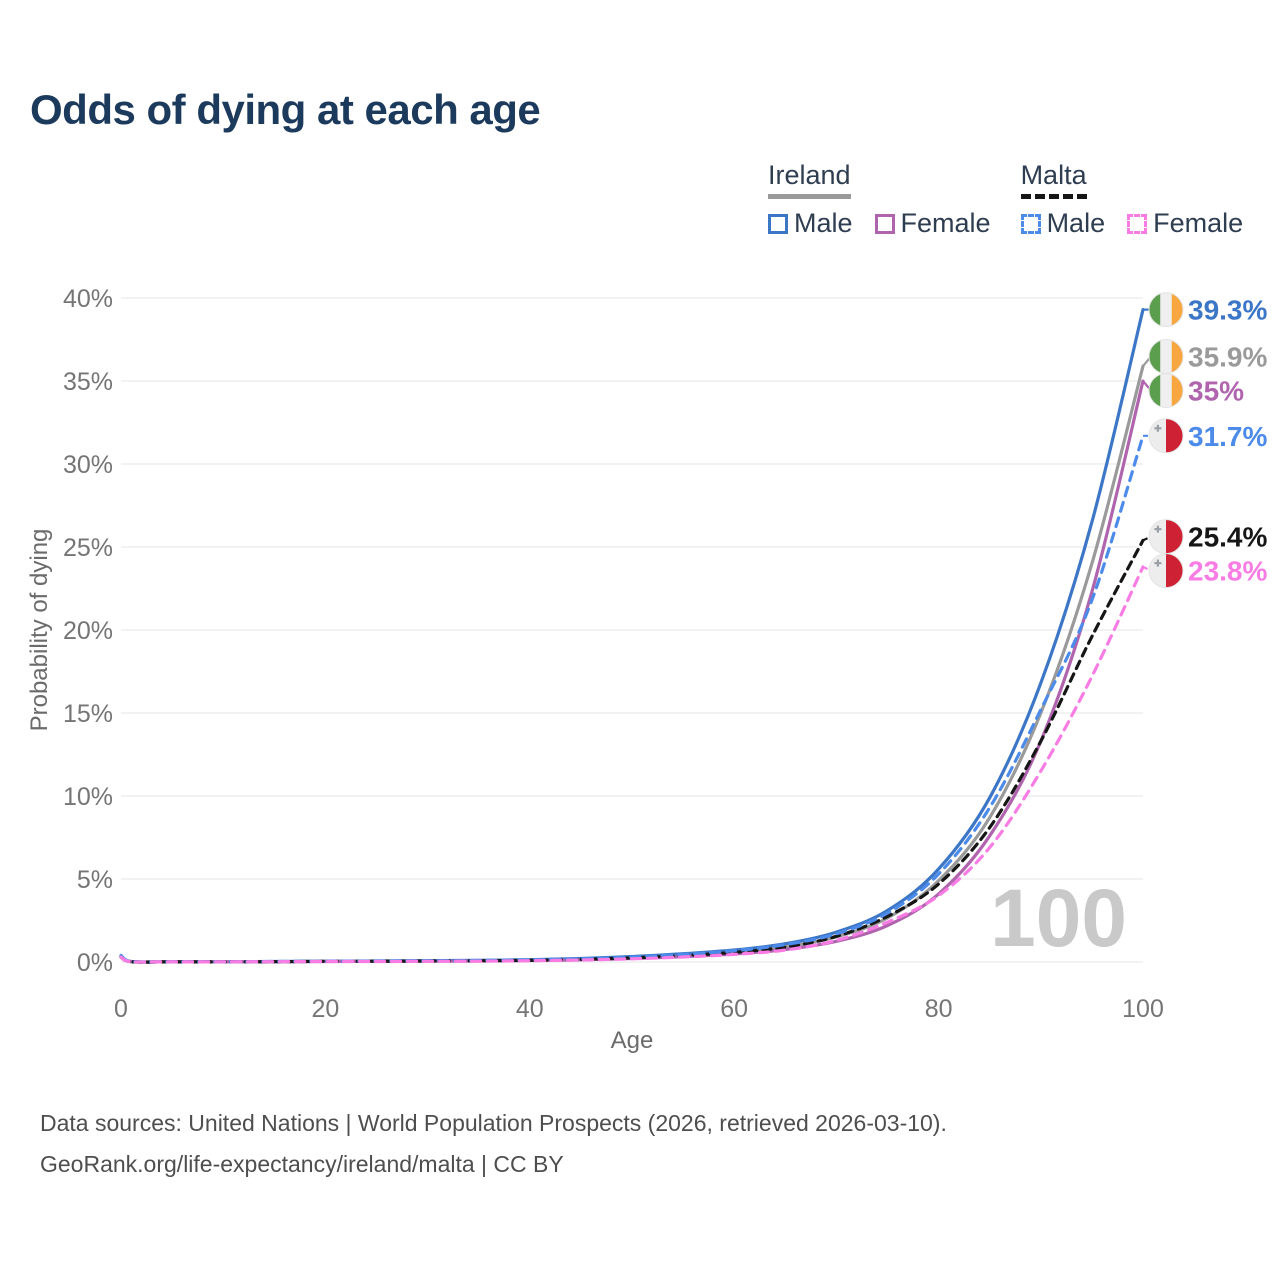 This screenshot has height=1280, width=1280. I want to click on y-tick-20%: 20%, so click(88, 631).